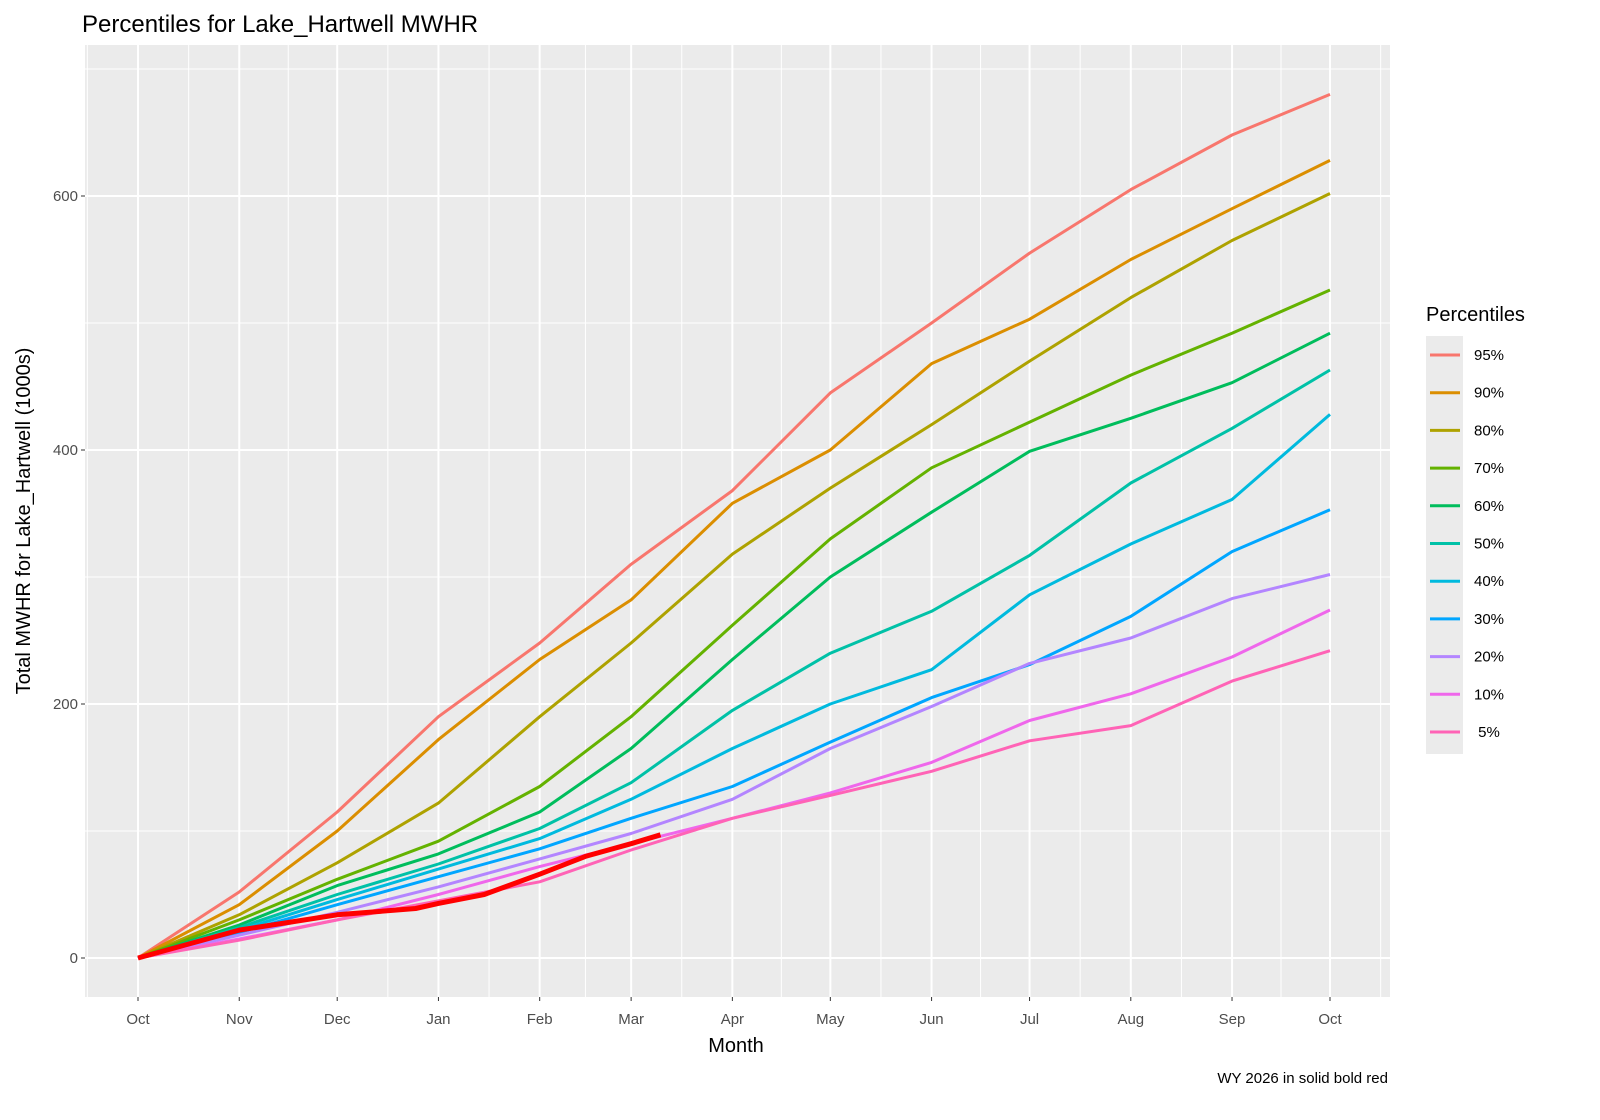 This screenshot has width=1600, height=1120. What do you see at coordinates (1465, 545) in the screenshot?
I see `legend: 95% 90% 80% 70% 60% 50% 40% 30% 20% 10% 5%` at bounding box center [1465, 545].